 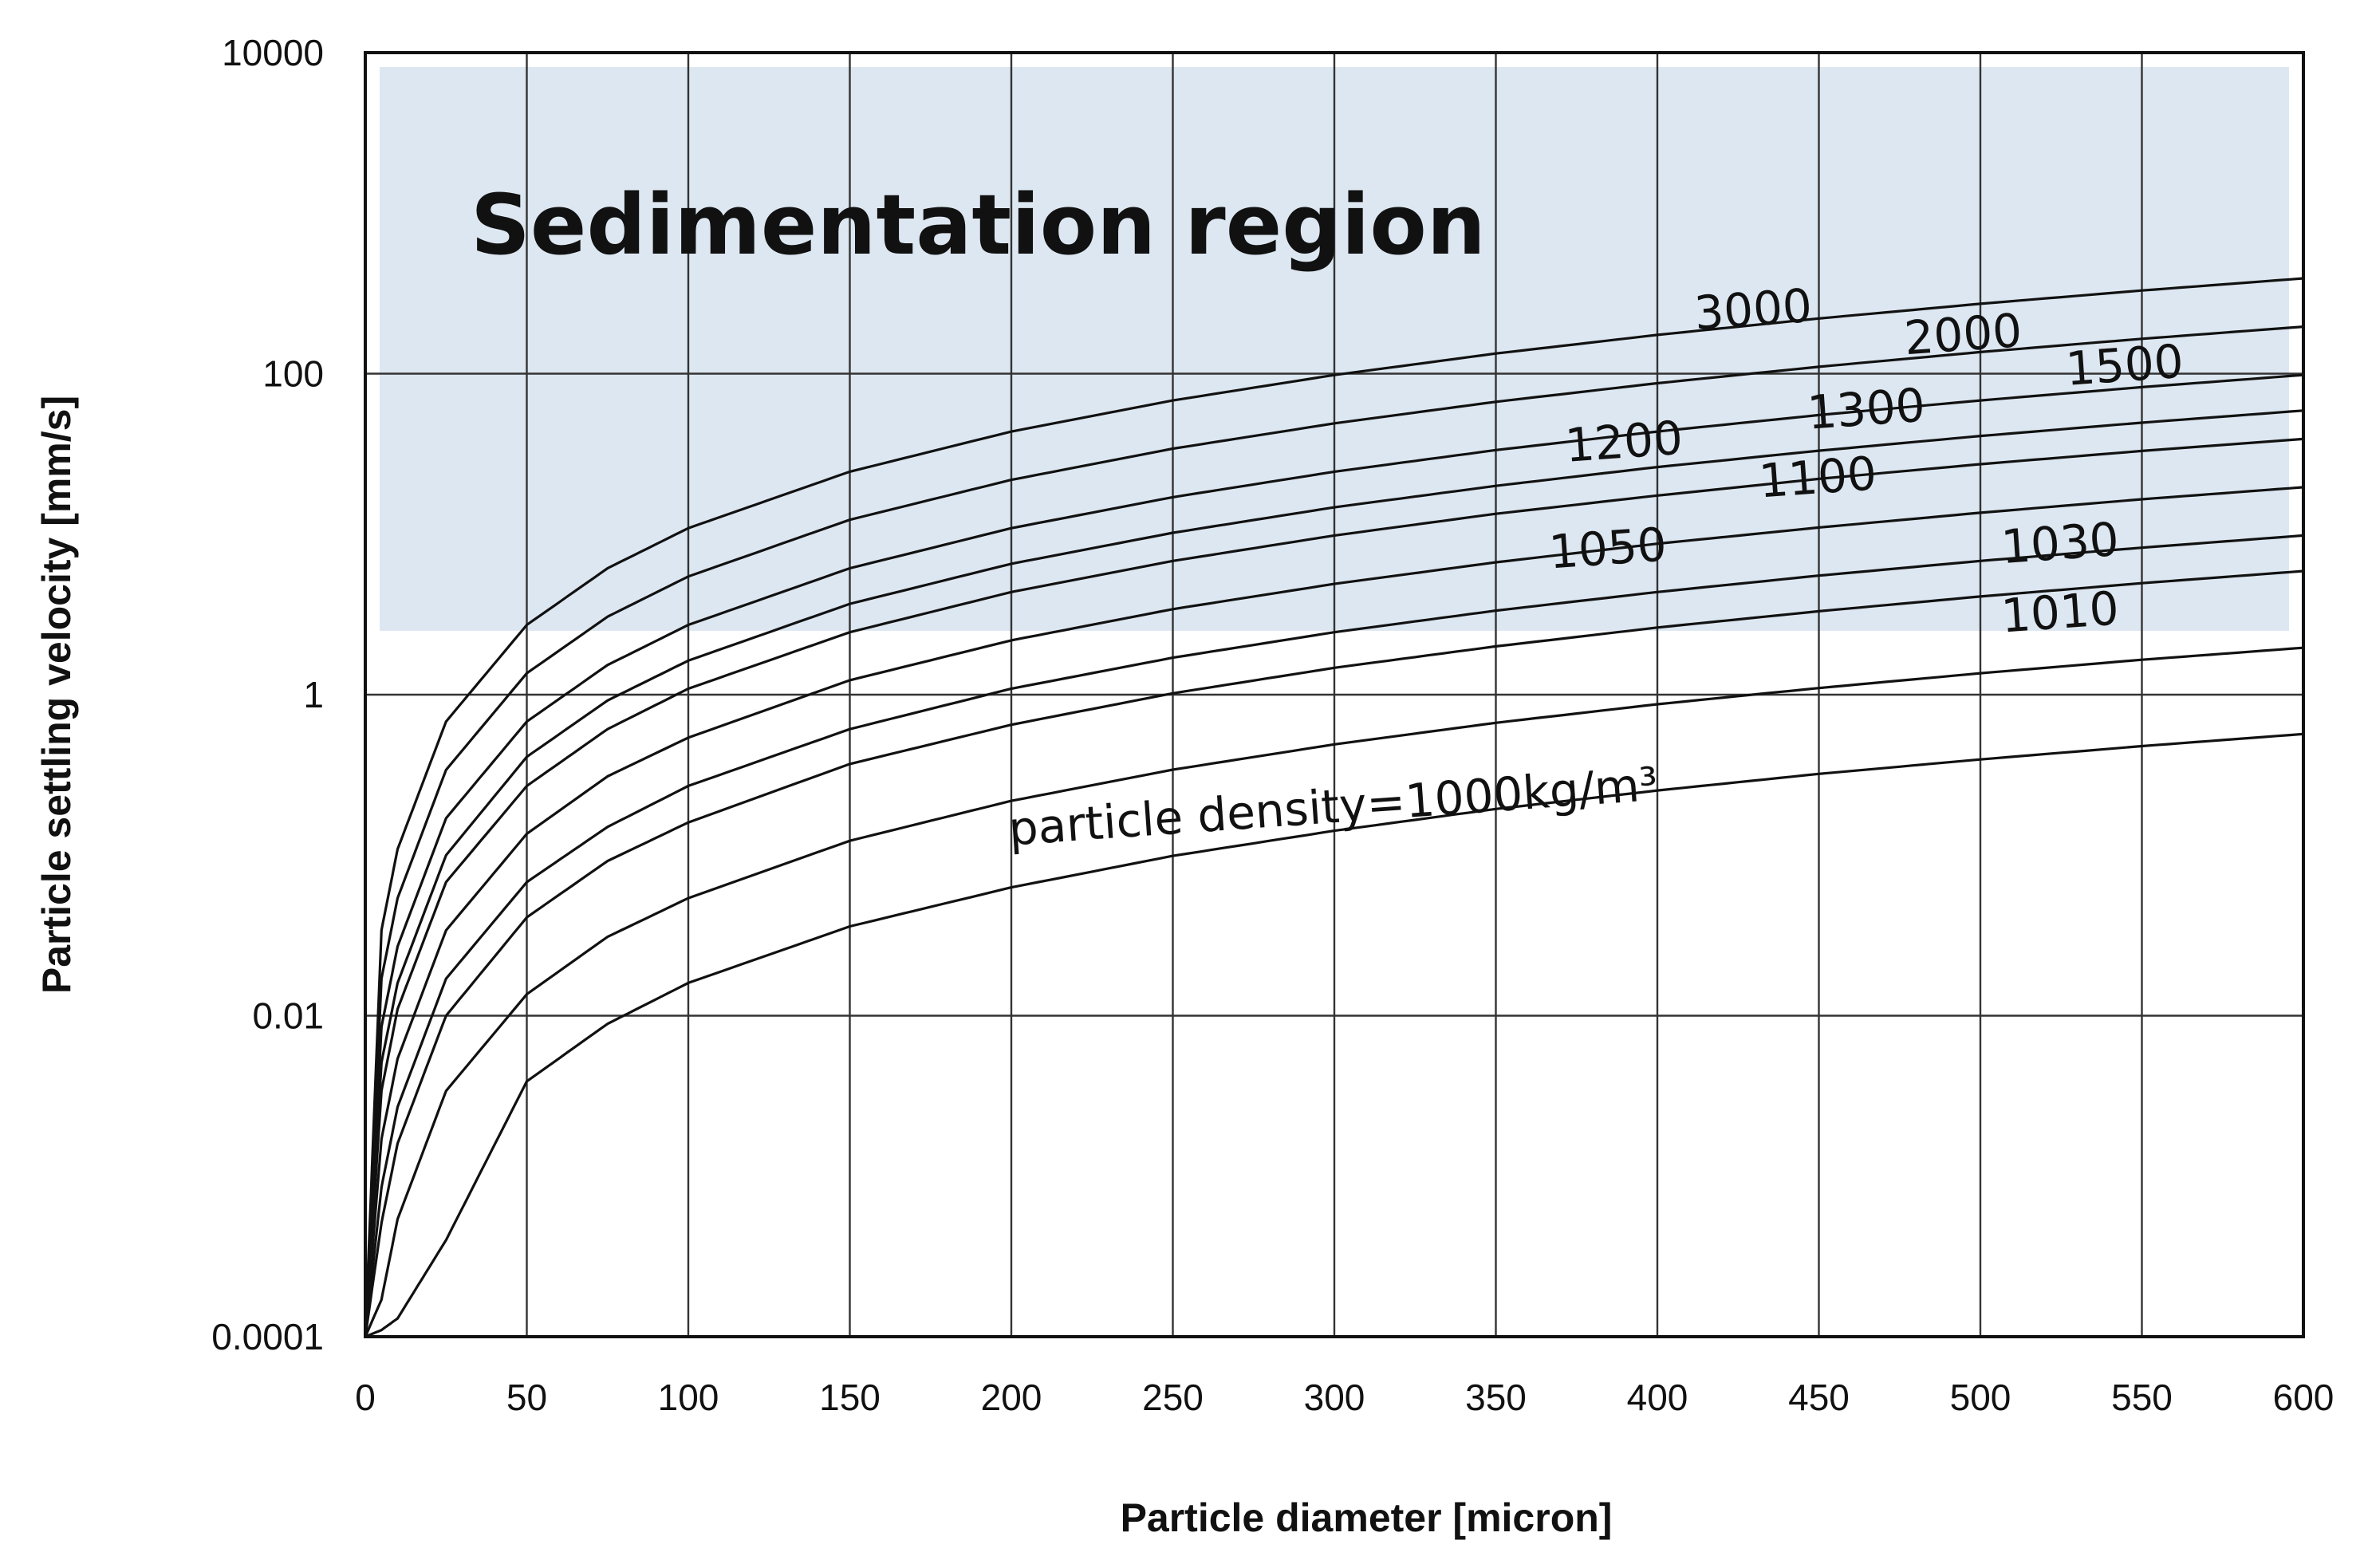 I want to click on region-label: Sedimentation region, so click(x=978, y=225).